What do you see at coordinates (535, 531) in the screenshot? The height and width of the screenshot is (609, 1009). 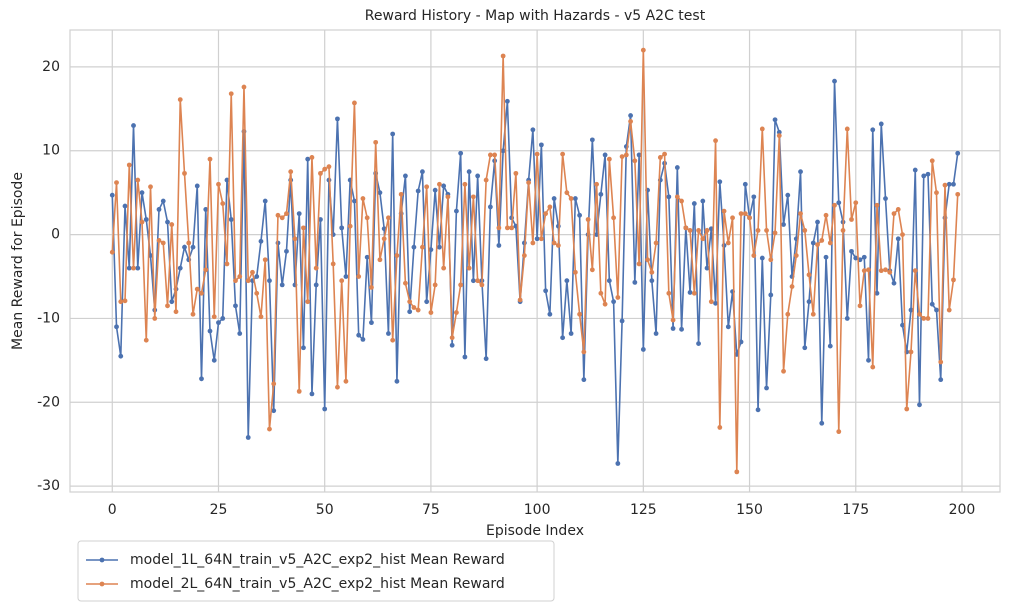 I see `x-axis-label: Episode Index` at bounding box center [535, 531].